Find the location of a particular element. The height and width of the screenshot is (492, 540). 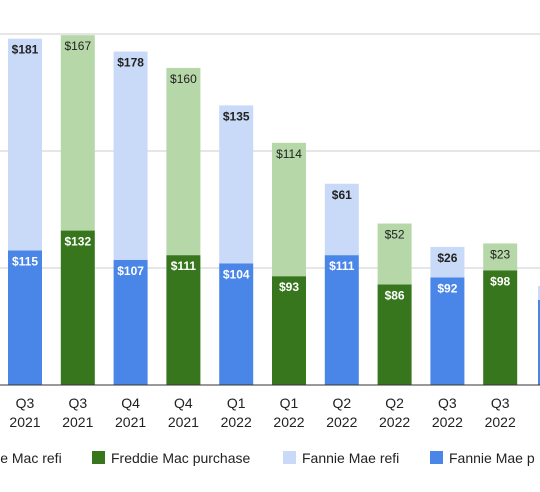

data-label-refi: $26 is located at coordinates (447, 258).